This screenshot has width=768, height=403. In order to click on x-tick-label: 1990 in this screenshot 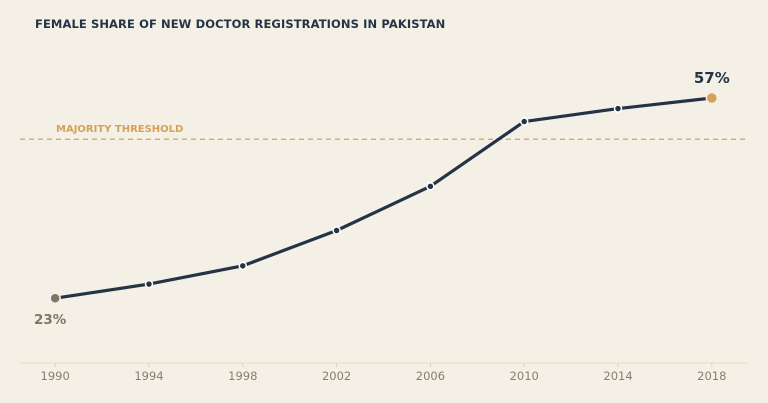, I will do `click(55, 376)`.